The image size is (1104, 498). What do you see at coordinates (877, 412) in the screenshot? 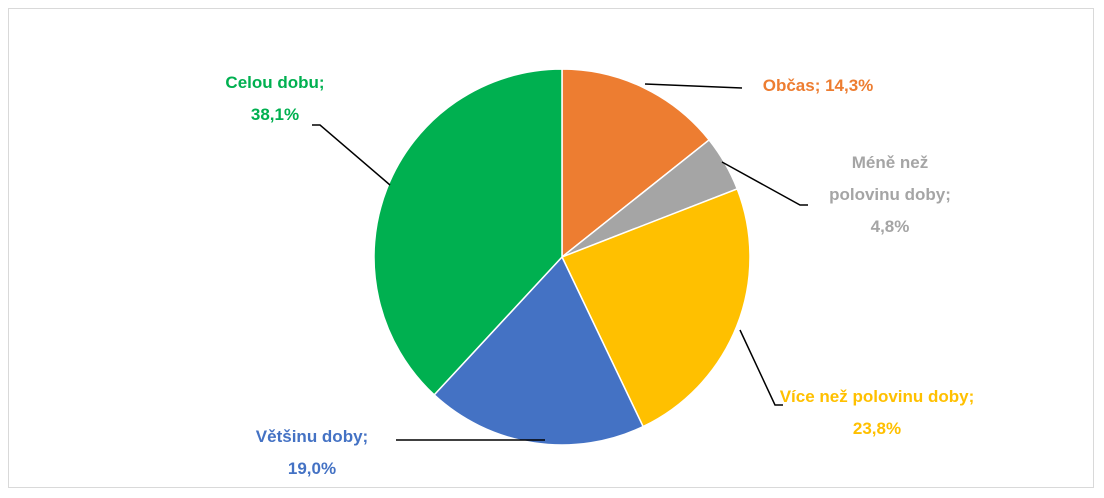
I see `data-label: Více než polovinu doby; 23,8%` at bounding box center [877, 412].